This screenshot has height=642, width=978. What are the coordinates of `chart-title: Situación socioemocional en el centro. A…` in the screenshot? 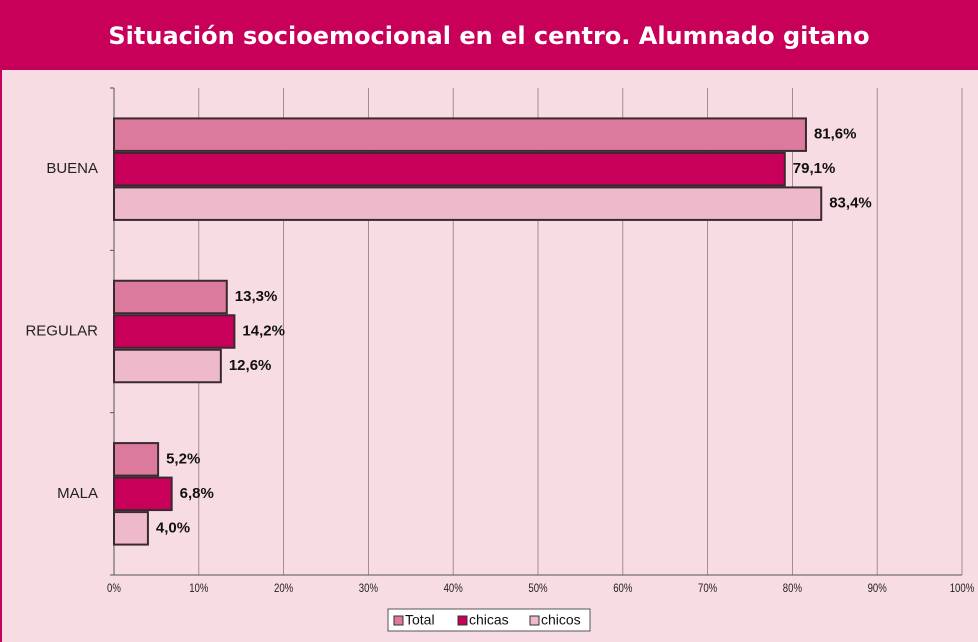 It's located at (488, 36).